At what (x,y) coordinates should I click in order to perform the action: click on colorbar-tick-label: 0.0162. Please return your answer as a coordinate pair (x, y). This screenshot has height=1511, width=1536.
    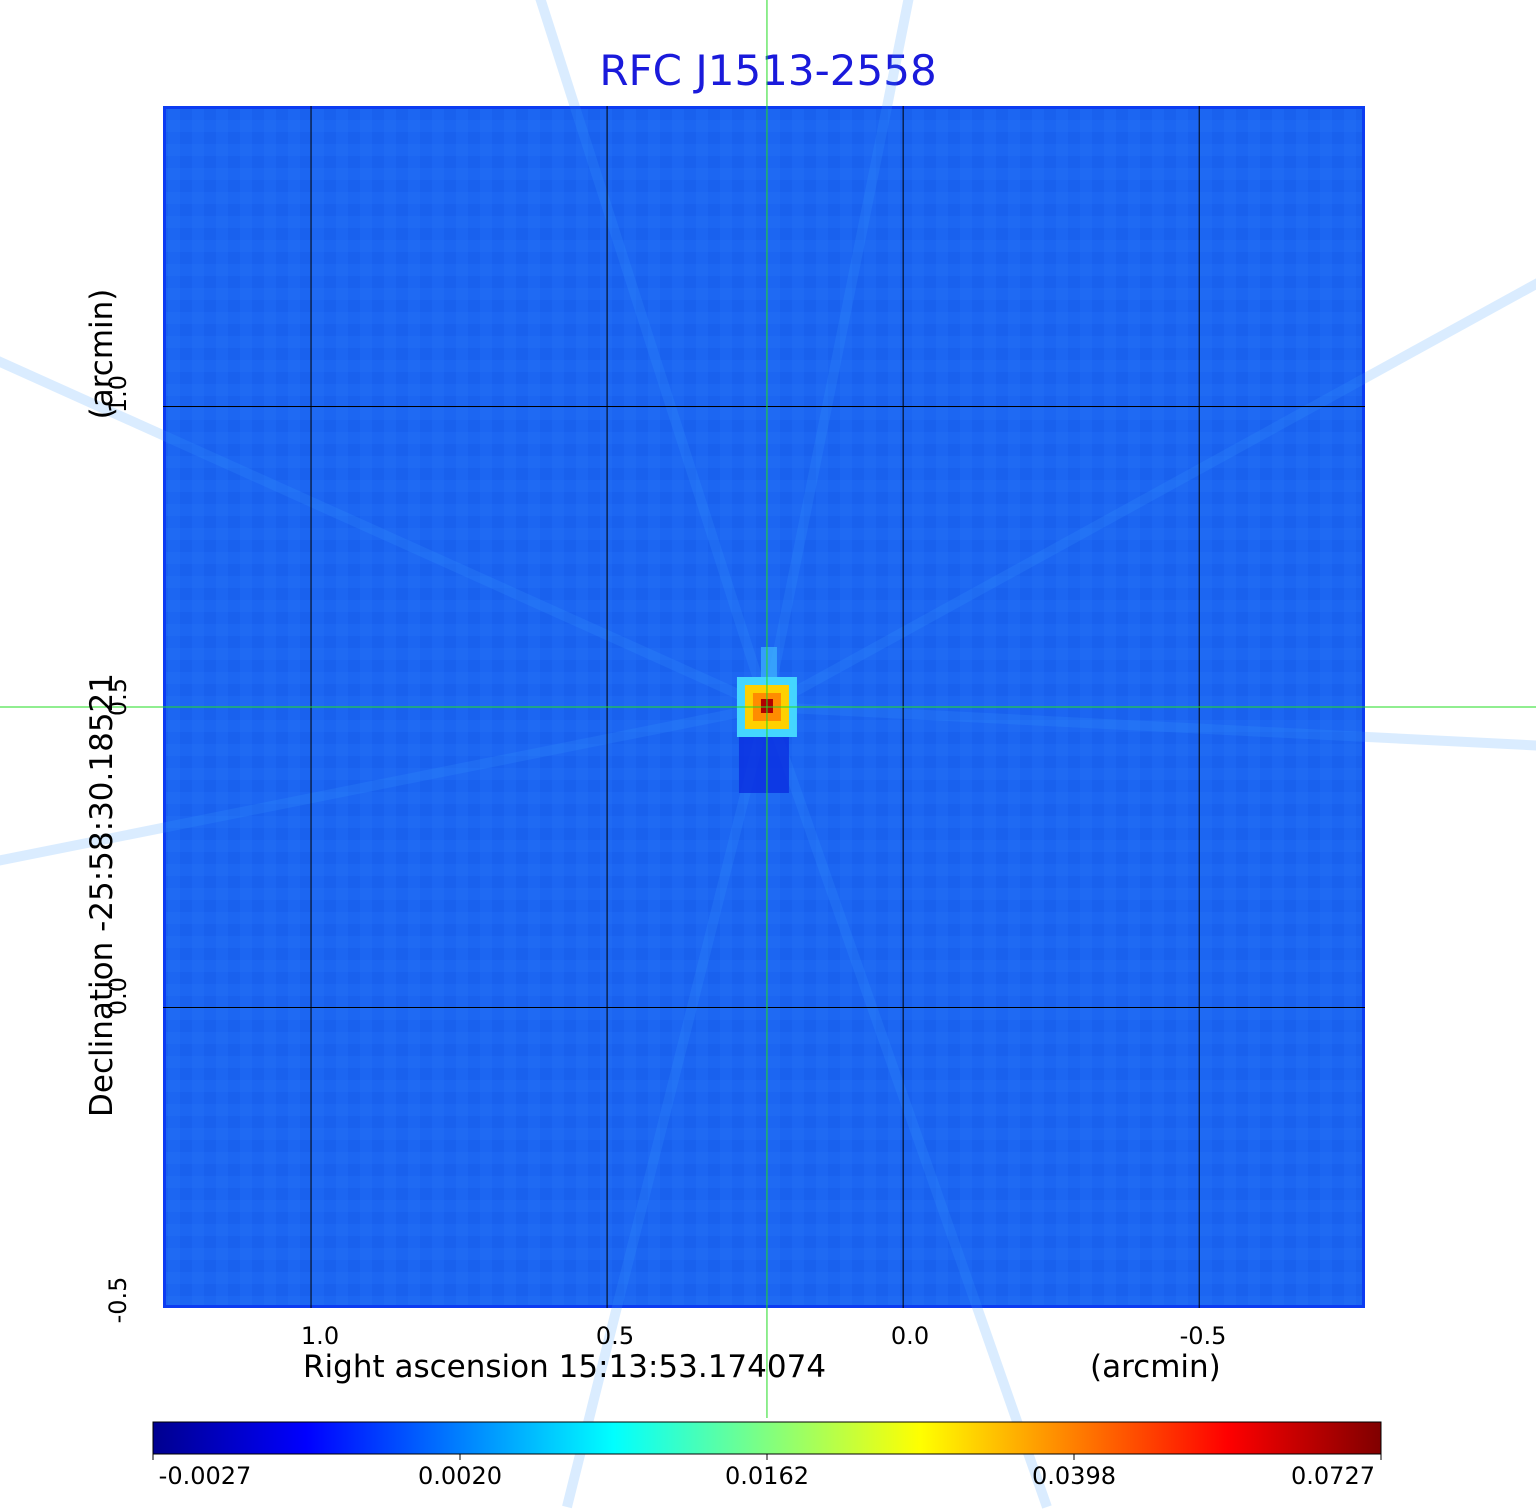
    Looking at the image, I should click on (767, 1476).